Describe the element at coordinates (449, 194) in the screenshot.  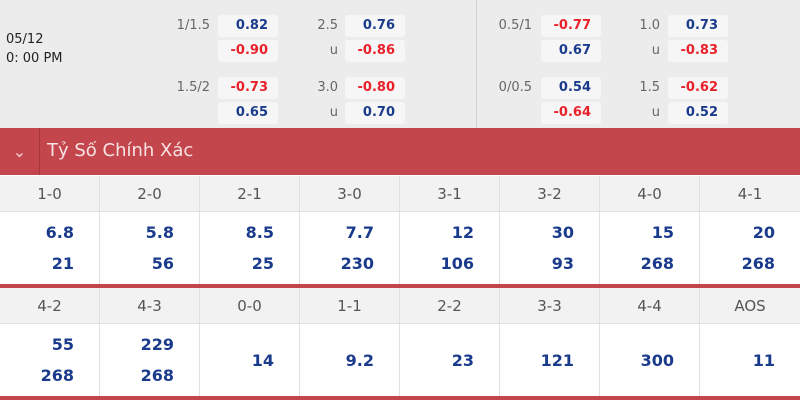
I see `score-label: 3-1` at that location.